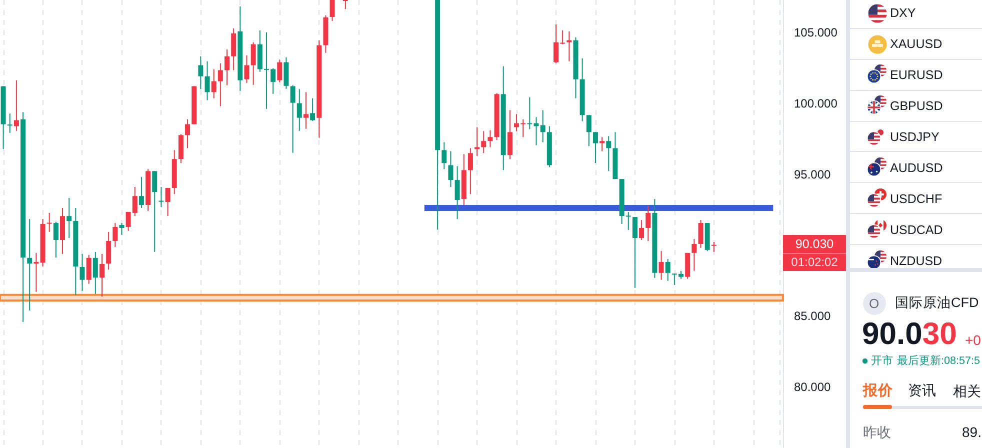 The height and width of the screenshot is (448, 982). Describe the element at coordinates (916, 230) in the screenshot. I see `text: USDCAD` at that location.